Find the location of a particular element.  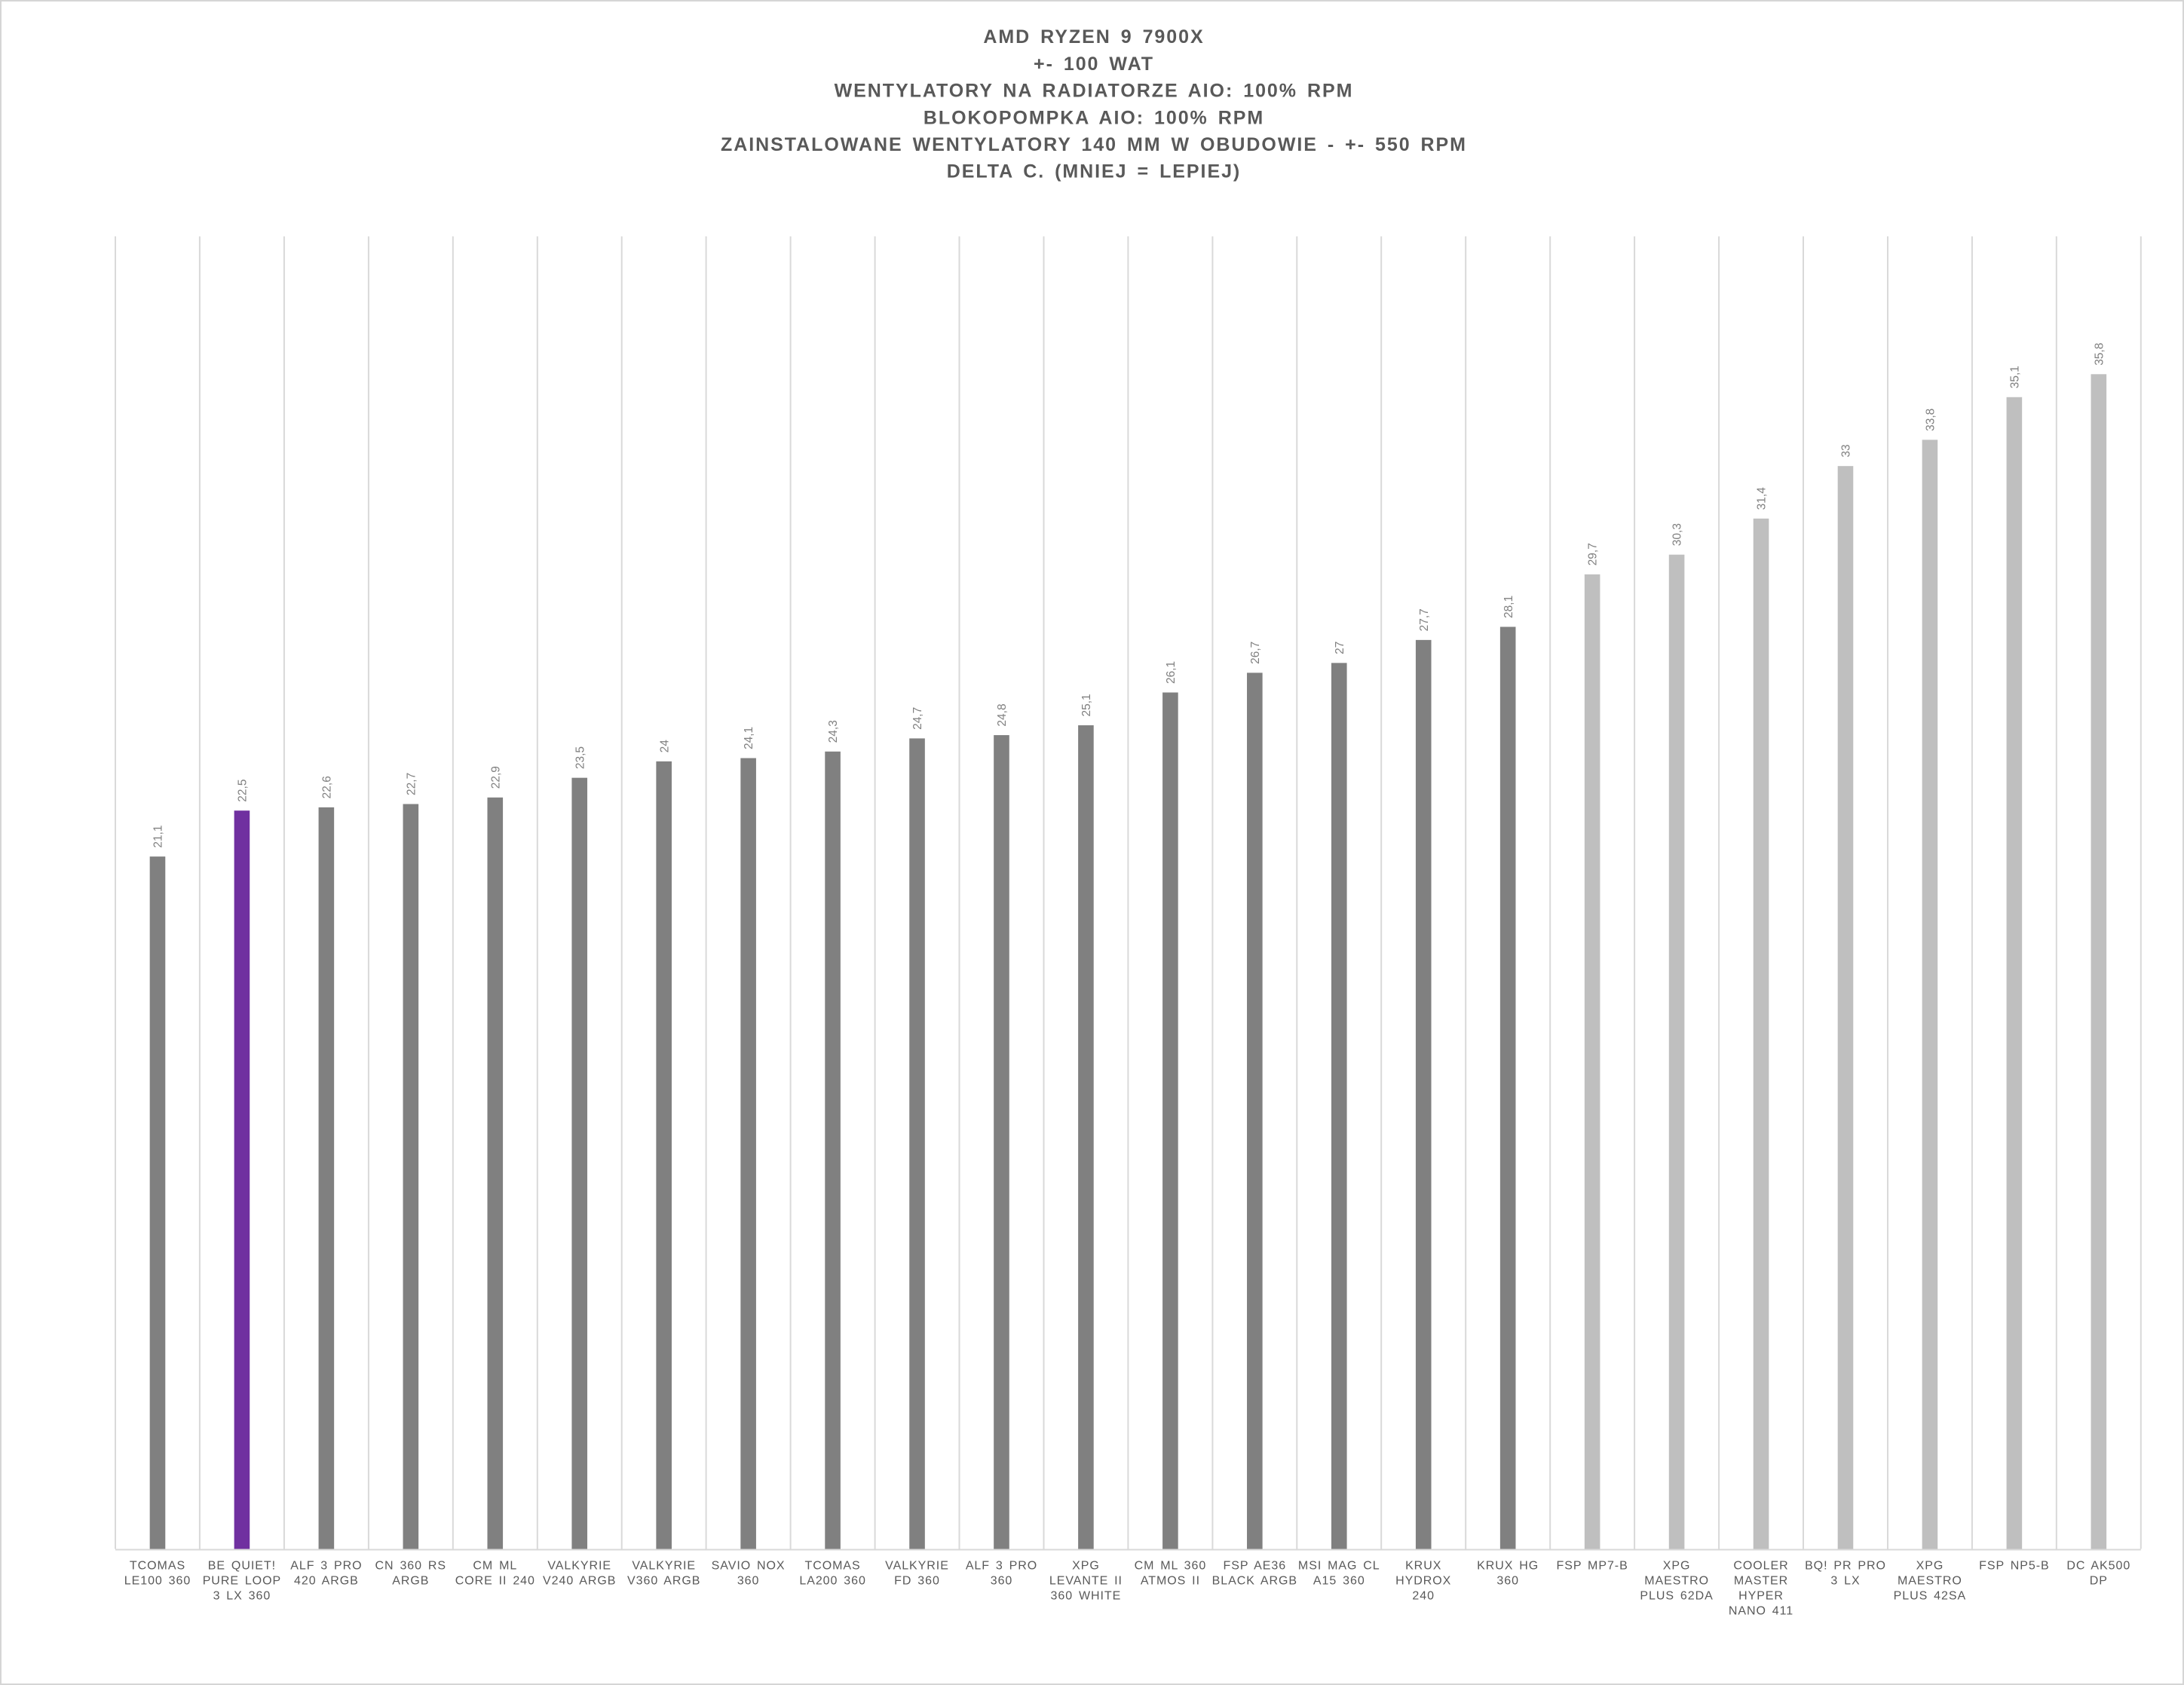

svg-text: 22,9 is located at coordinates (496, 777).